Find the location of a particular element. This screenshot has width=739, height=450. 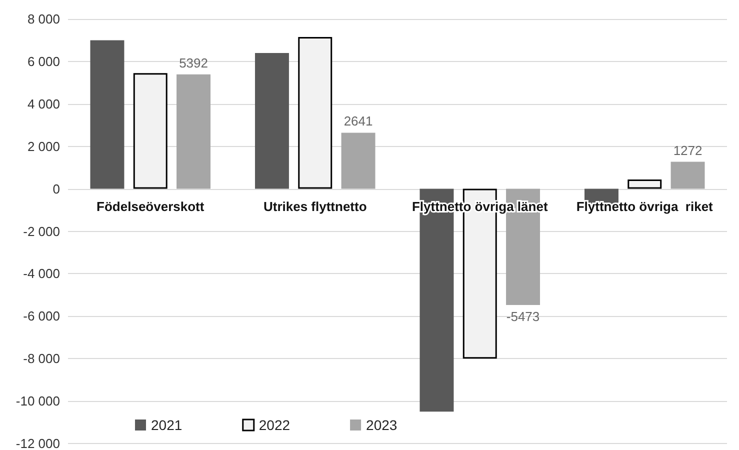

legend-label: 2022 is located at coordinates (274, 425).